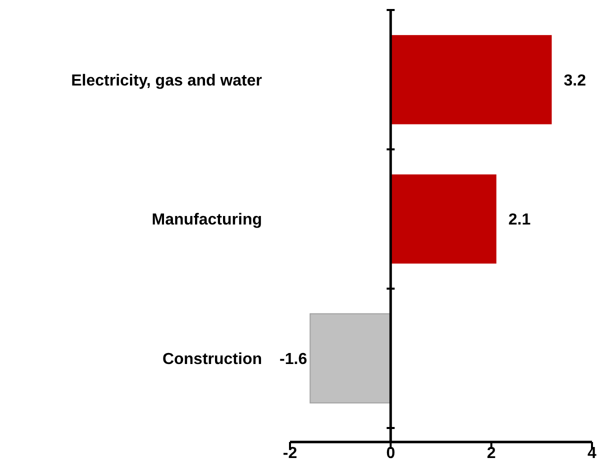  Describe the element at coordinates (575, 81) in the screenshot. I see `data-label: 3.2` at that location.